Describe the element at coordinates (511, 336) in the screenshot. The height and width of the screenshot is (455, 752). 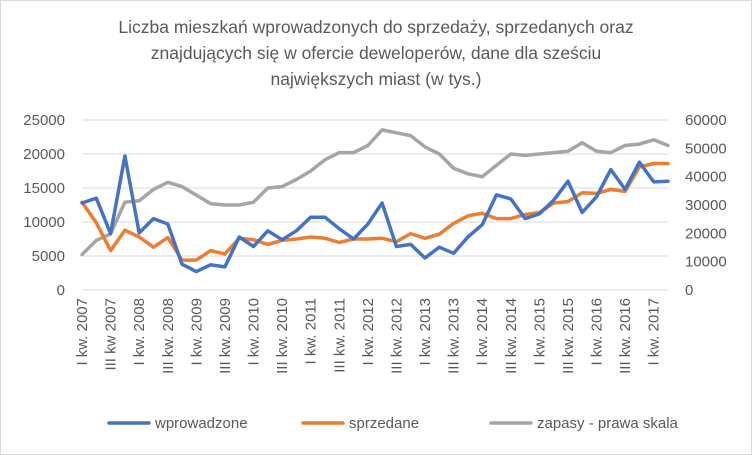
I see `x-tick-label: III kw. 2014` at that location.